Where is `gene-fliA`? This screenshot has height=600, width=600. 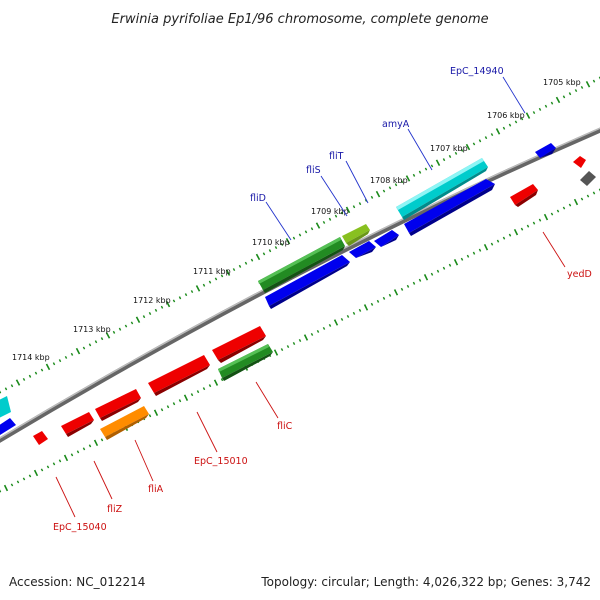 gene-fliA is located at coordinates (124, 423).